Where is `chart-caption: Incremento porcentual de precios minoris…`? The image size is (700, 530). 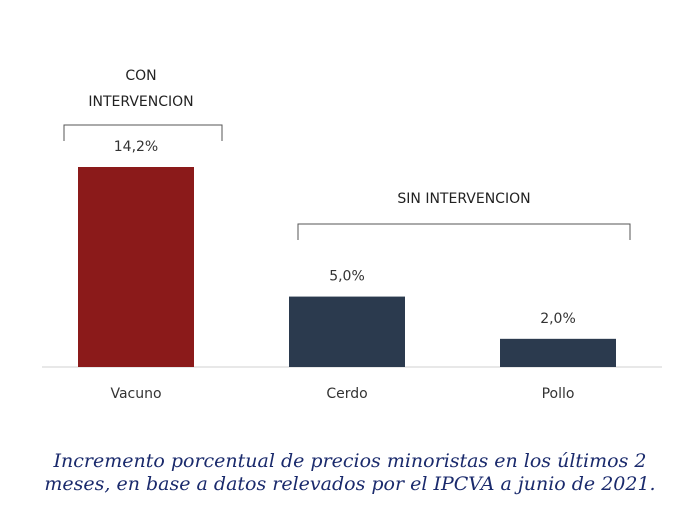
chart-caption: Incremento porcentual de precios minoris… is located at coordinates (350, 472).